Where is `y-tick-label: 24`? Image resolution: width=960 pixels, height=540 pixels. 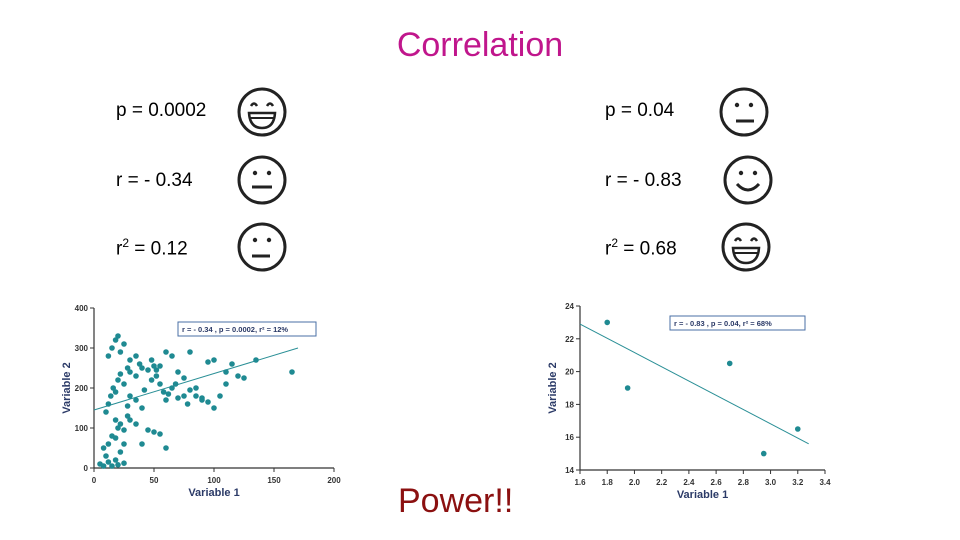 y-tick-label: 24 is located at coordinates (569, 306).